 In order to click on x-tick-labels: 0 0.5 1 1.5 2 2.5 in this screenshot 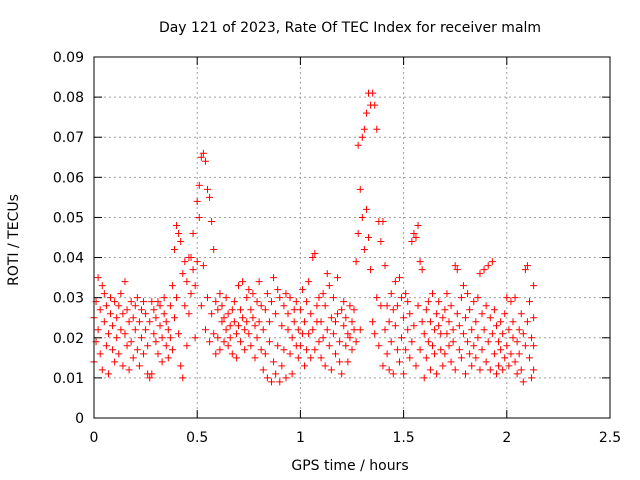, I will do `click(356, 438)`.